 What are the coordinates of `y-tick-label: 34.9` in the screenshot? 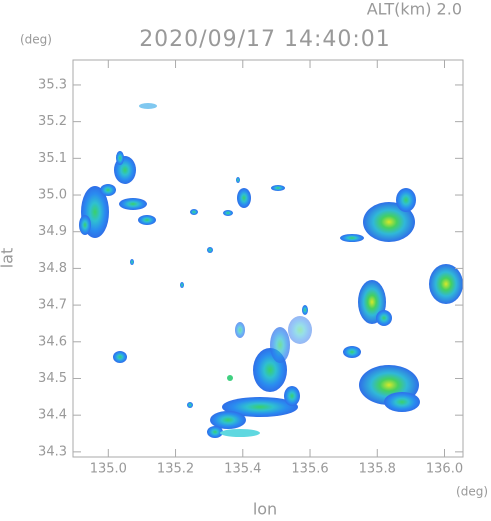 It's located at (52, 231).